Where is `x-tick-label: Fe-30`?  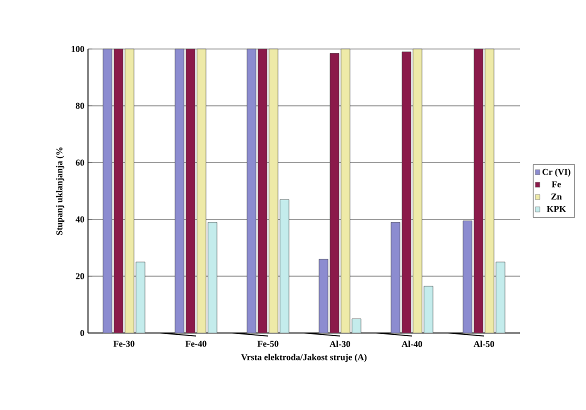
x-tick-label: Fe-30 is located at coordinates (123, 343).